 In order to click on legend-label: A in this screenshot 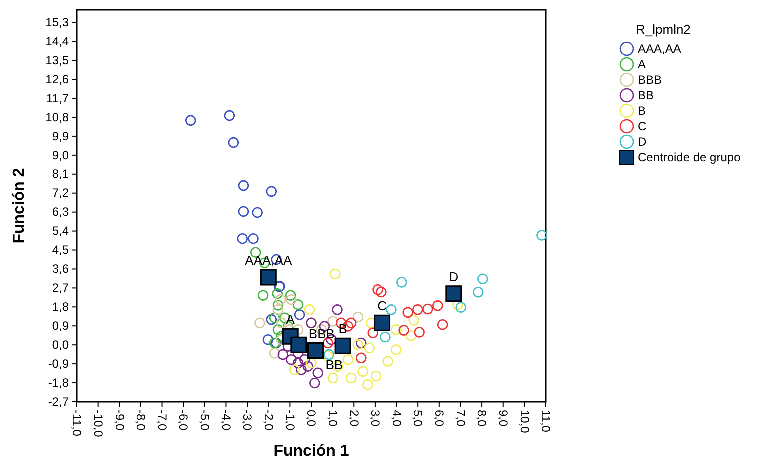, I will do `click(642, 65)`.